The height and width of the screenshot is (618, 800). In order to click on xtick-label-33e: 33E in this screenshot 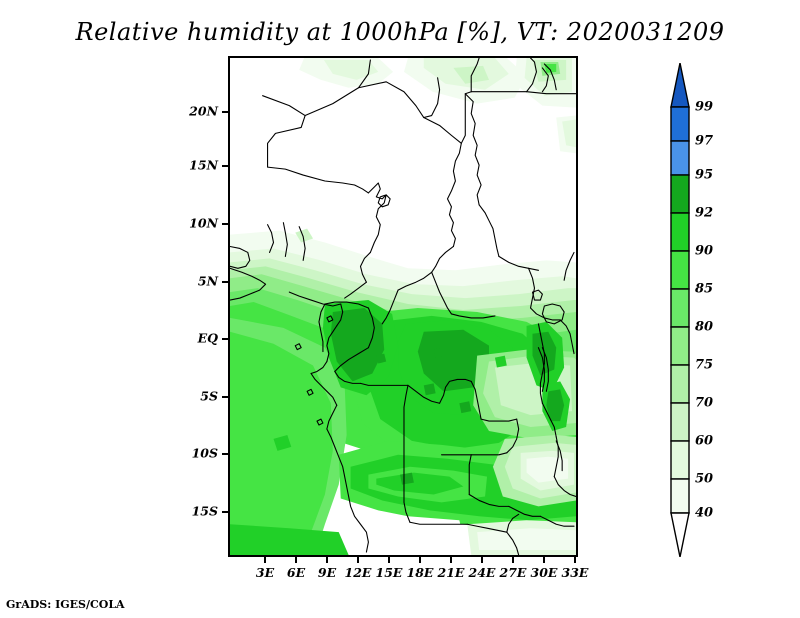, I will do `click(575, 572)`.